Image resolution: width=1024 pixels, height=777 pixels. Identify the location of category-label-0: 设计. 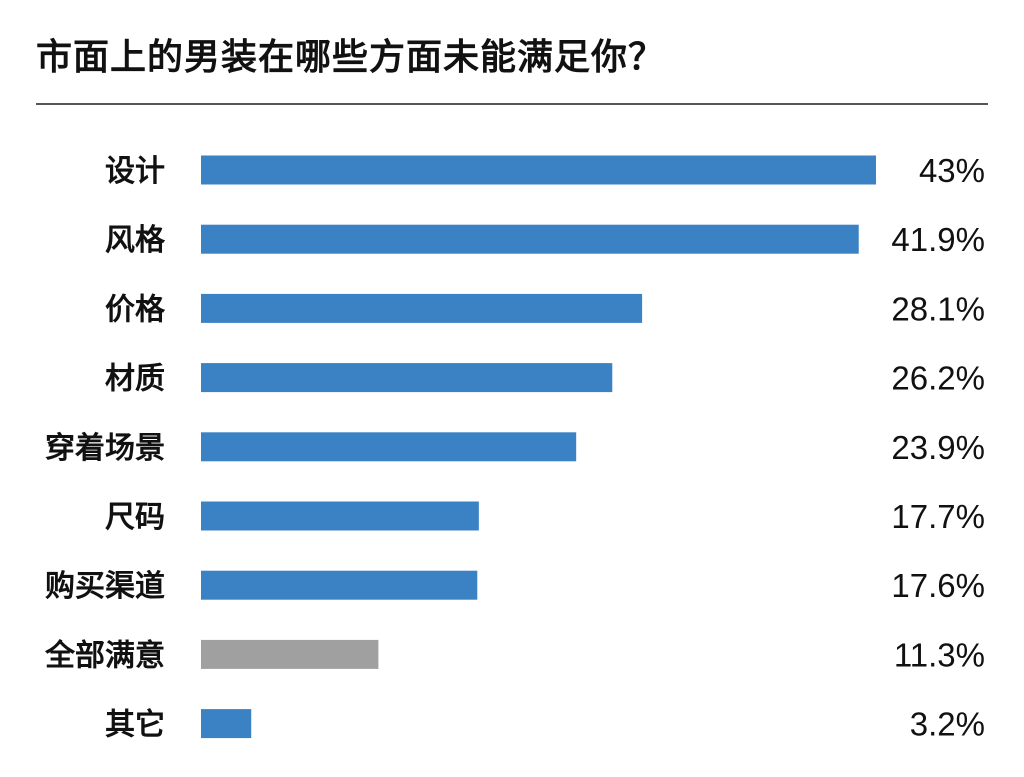
(135, 171).